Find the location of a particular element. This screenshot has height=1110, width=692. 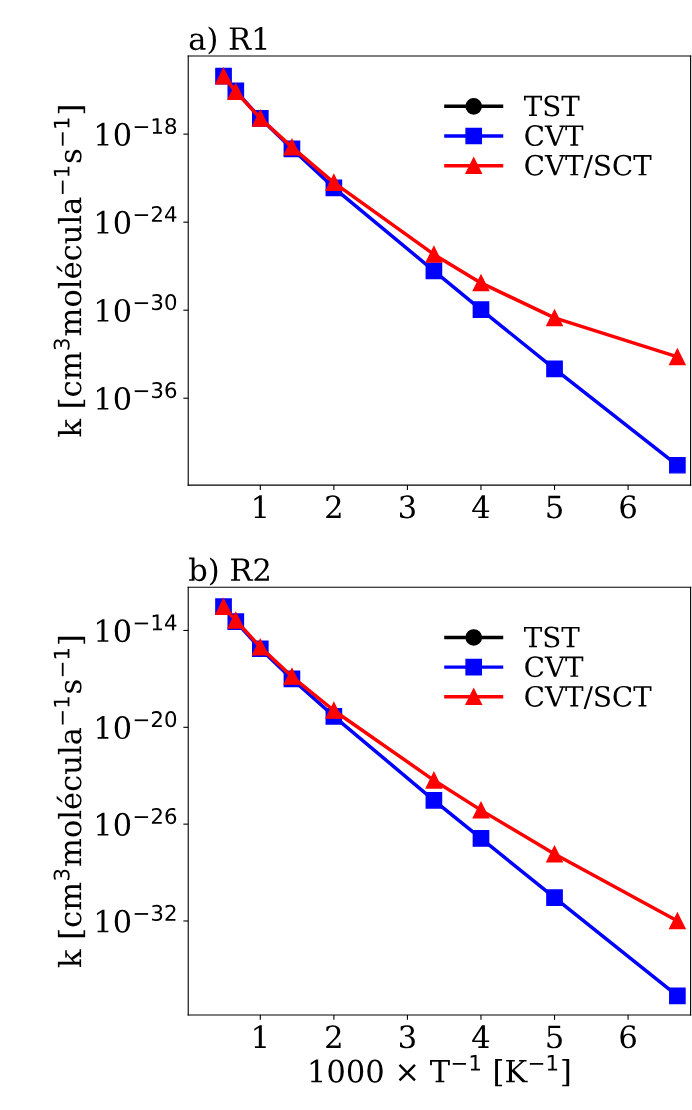

chart-title: b) R2 is located at coordinates (229, 571).